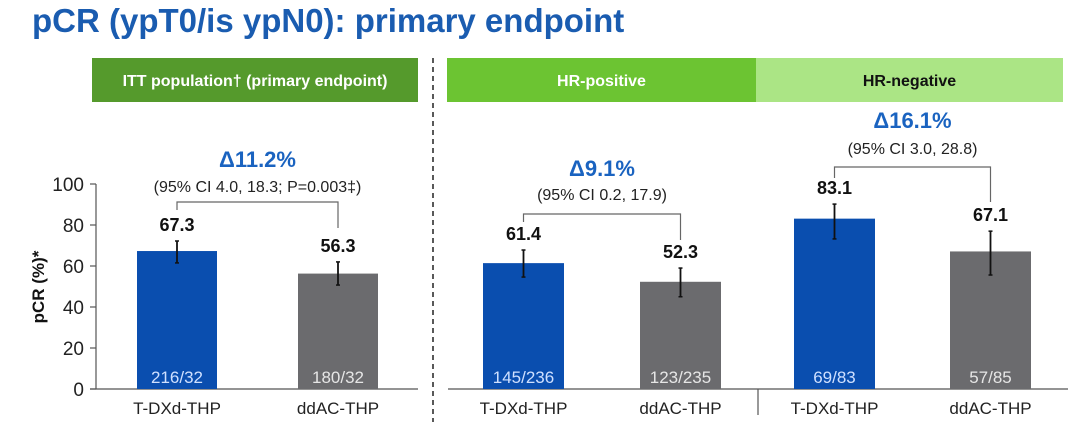 This screenshot has height=427, width=1080. I want to click on count-label: 69/83, so click(834, 377).